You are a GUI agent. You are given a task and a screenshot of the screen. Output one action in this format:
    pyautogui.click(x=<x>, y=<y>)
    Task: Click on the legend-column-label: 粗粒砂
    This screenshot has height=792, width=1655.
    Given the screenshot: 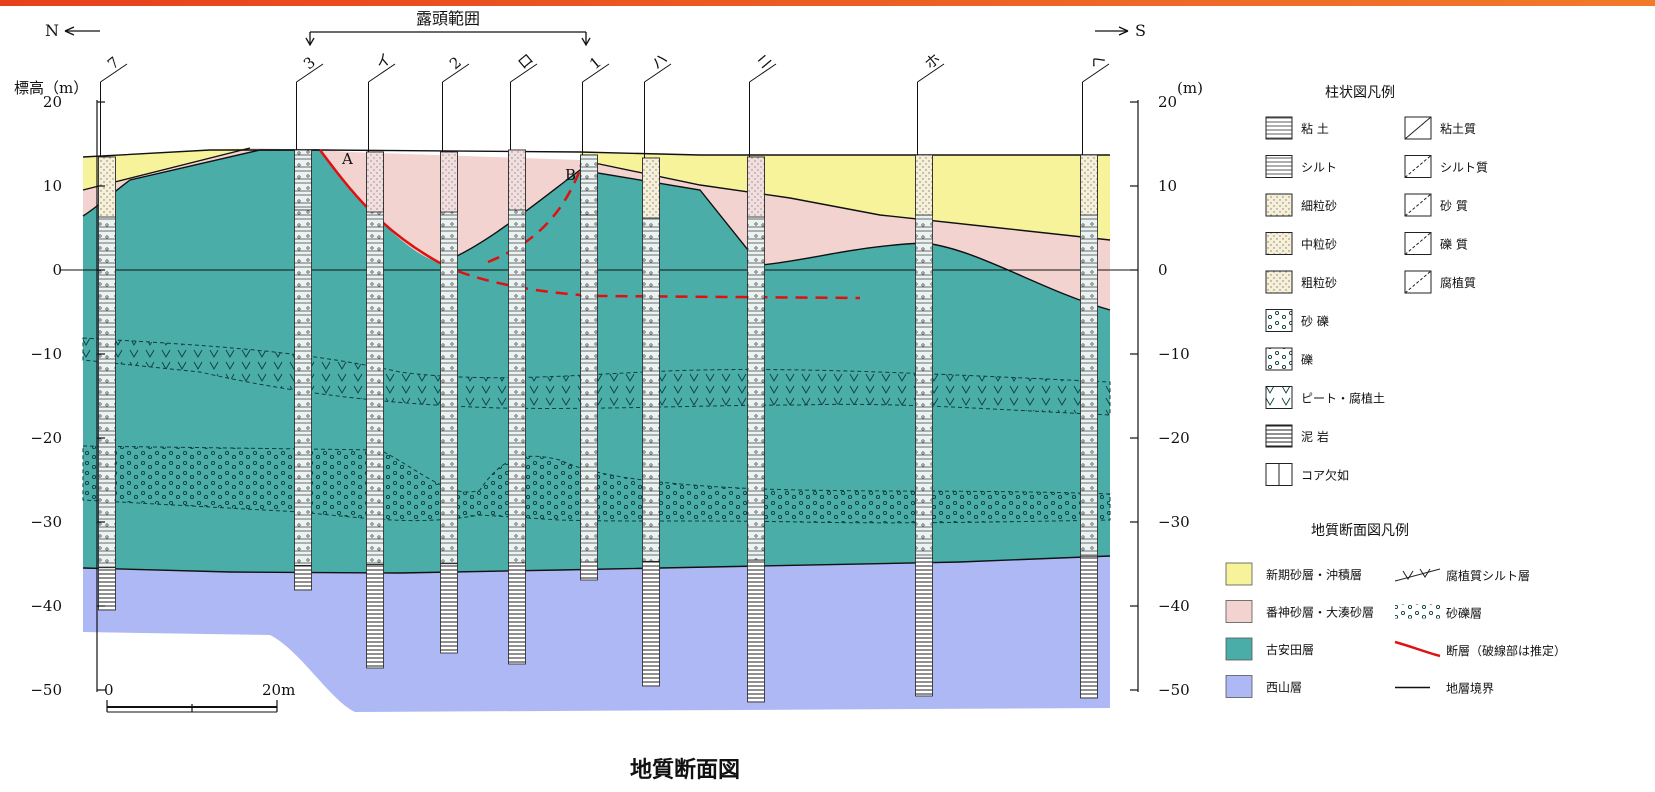 What is the action you would take?
    pyautogui.click(x=1319, y=282)
    